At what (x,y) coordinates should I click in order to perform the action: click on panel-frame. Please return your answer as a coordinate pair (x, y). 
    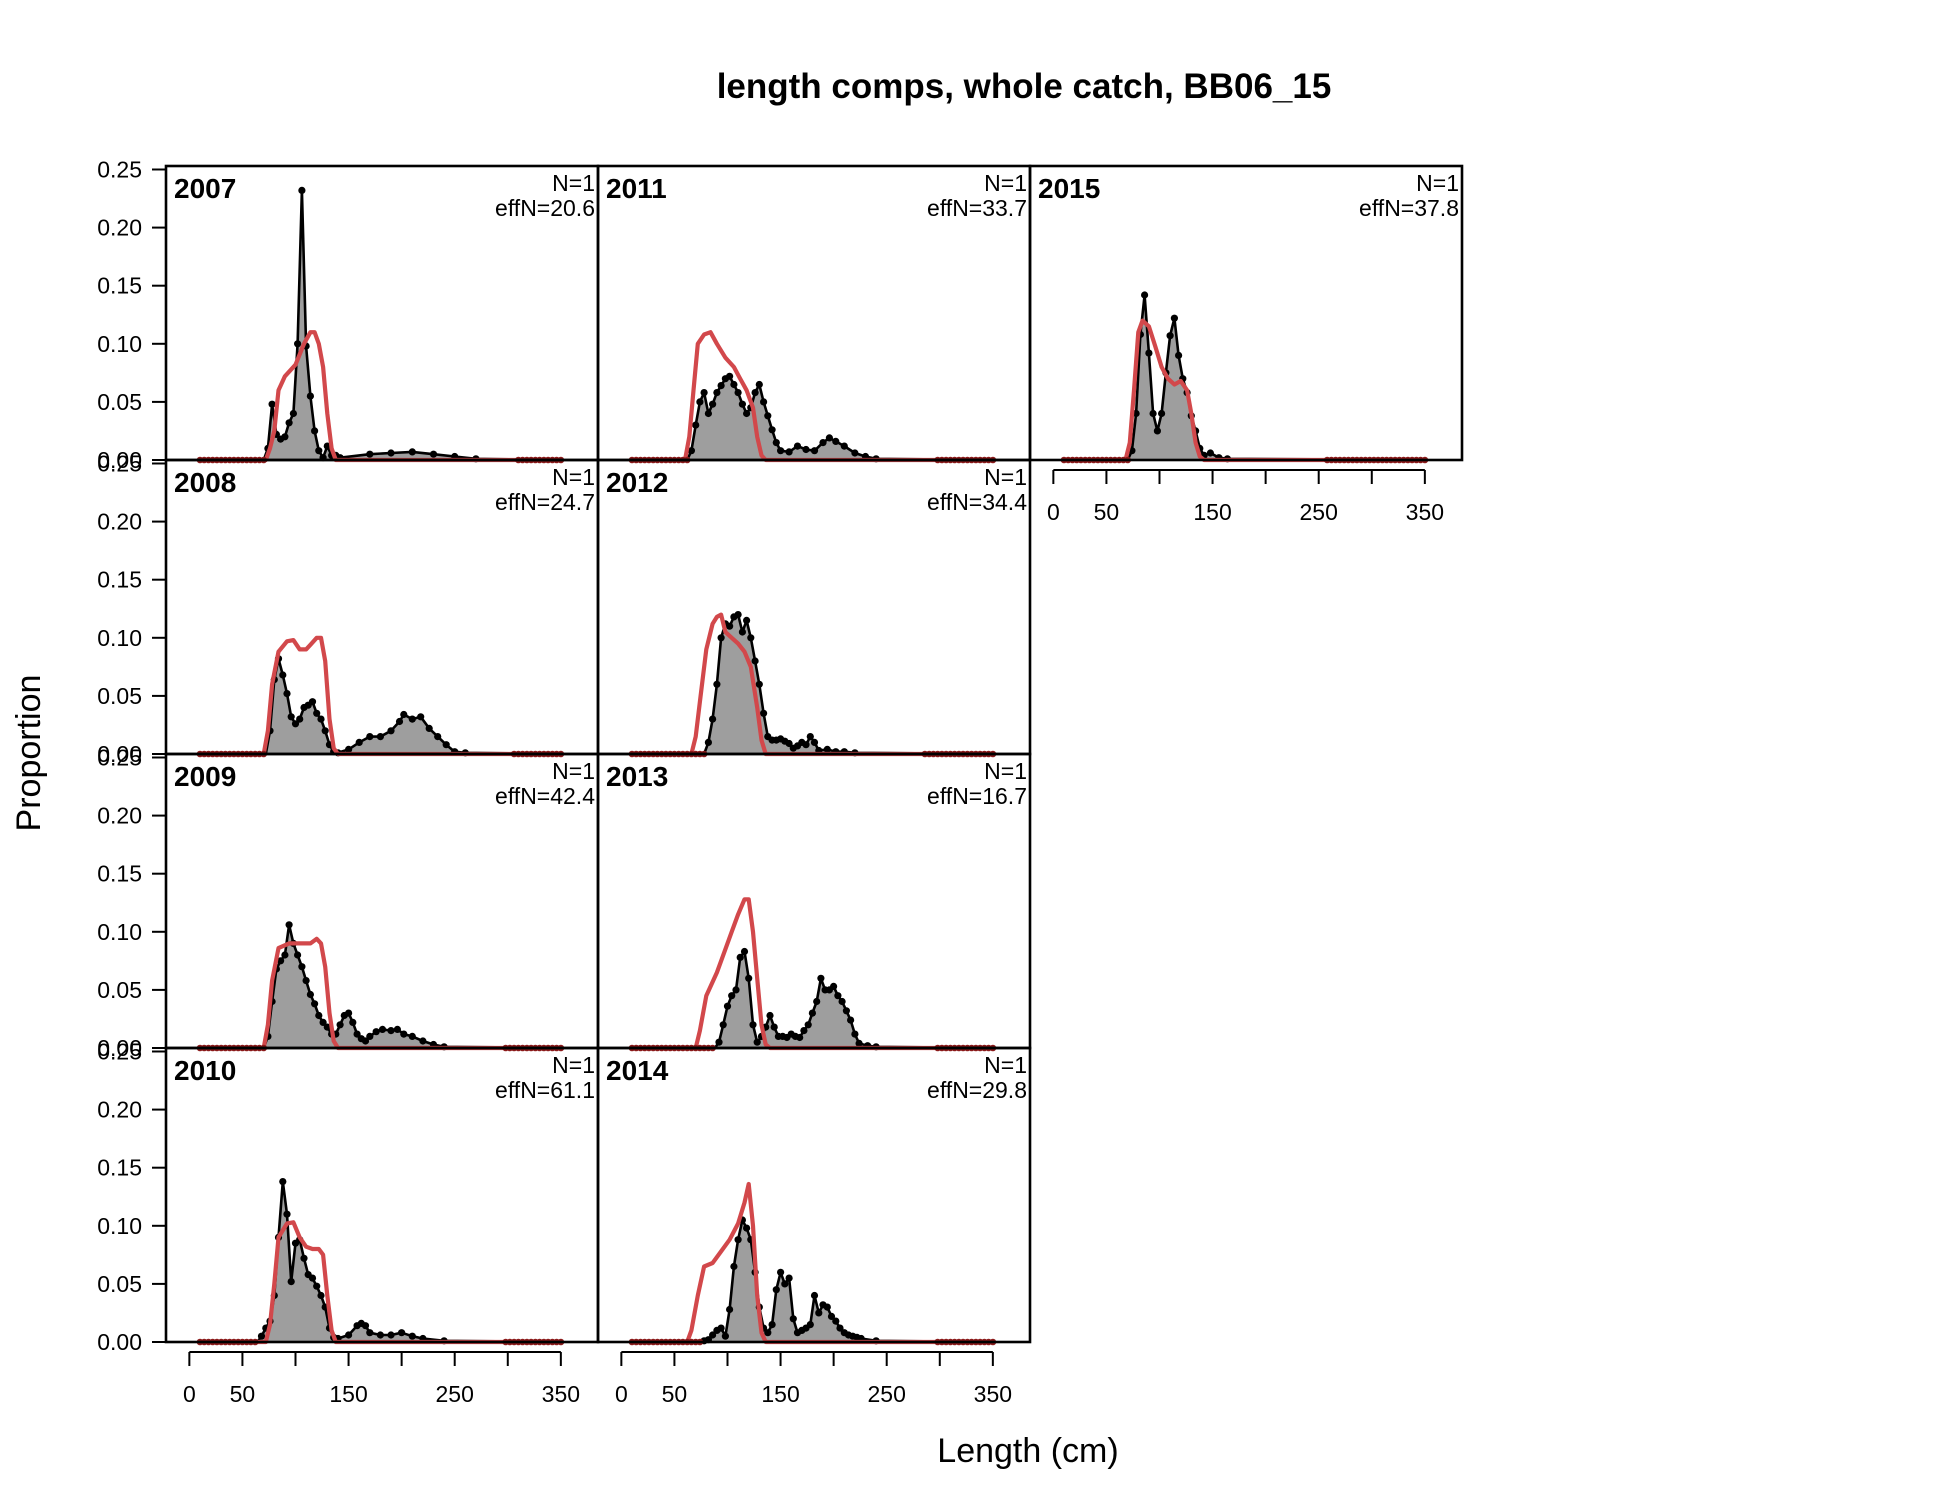
    Looking at the image, I should click on (1246, 313).